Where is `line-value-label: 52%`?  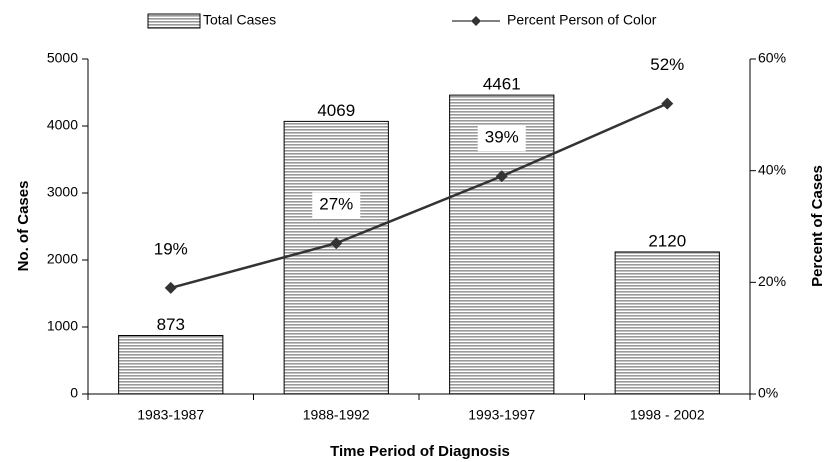 line-value-label: 52% is located at coordinates (667, 64).